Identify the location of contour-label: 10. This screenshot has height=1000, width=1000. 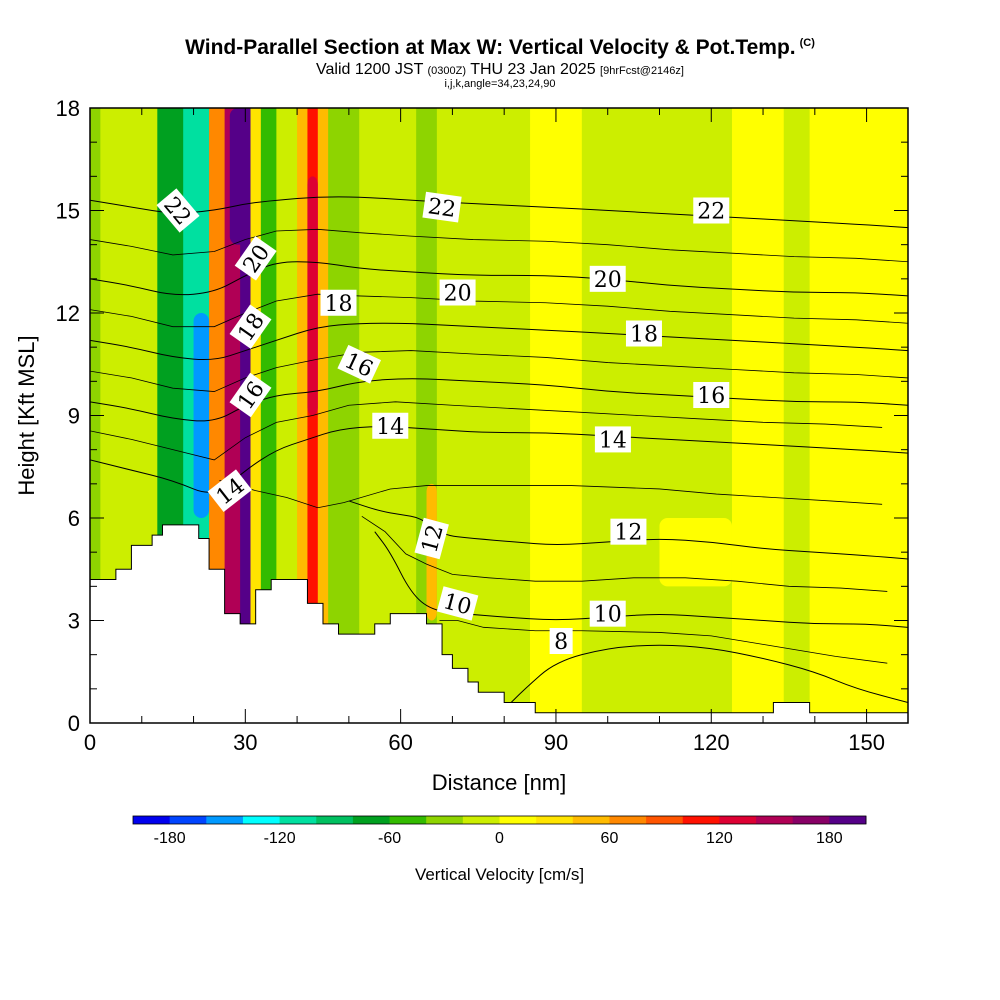
(607, 614).